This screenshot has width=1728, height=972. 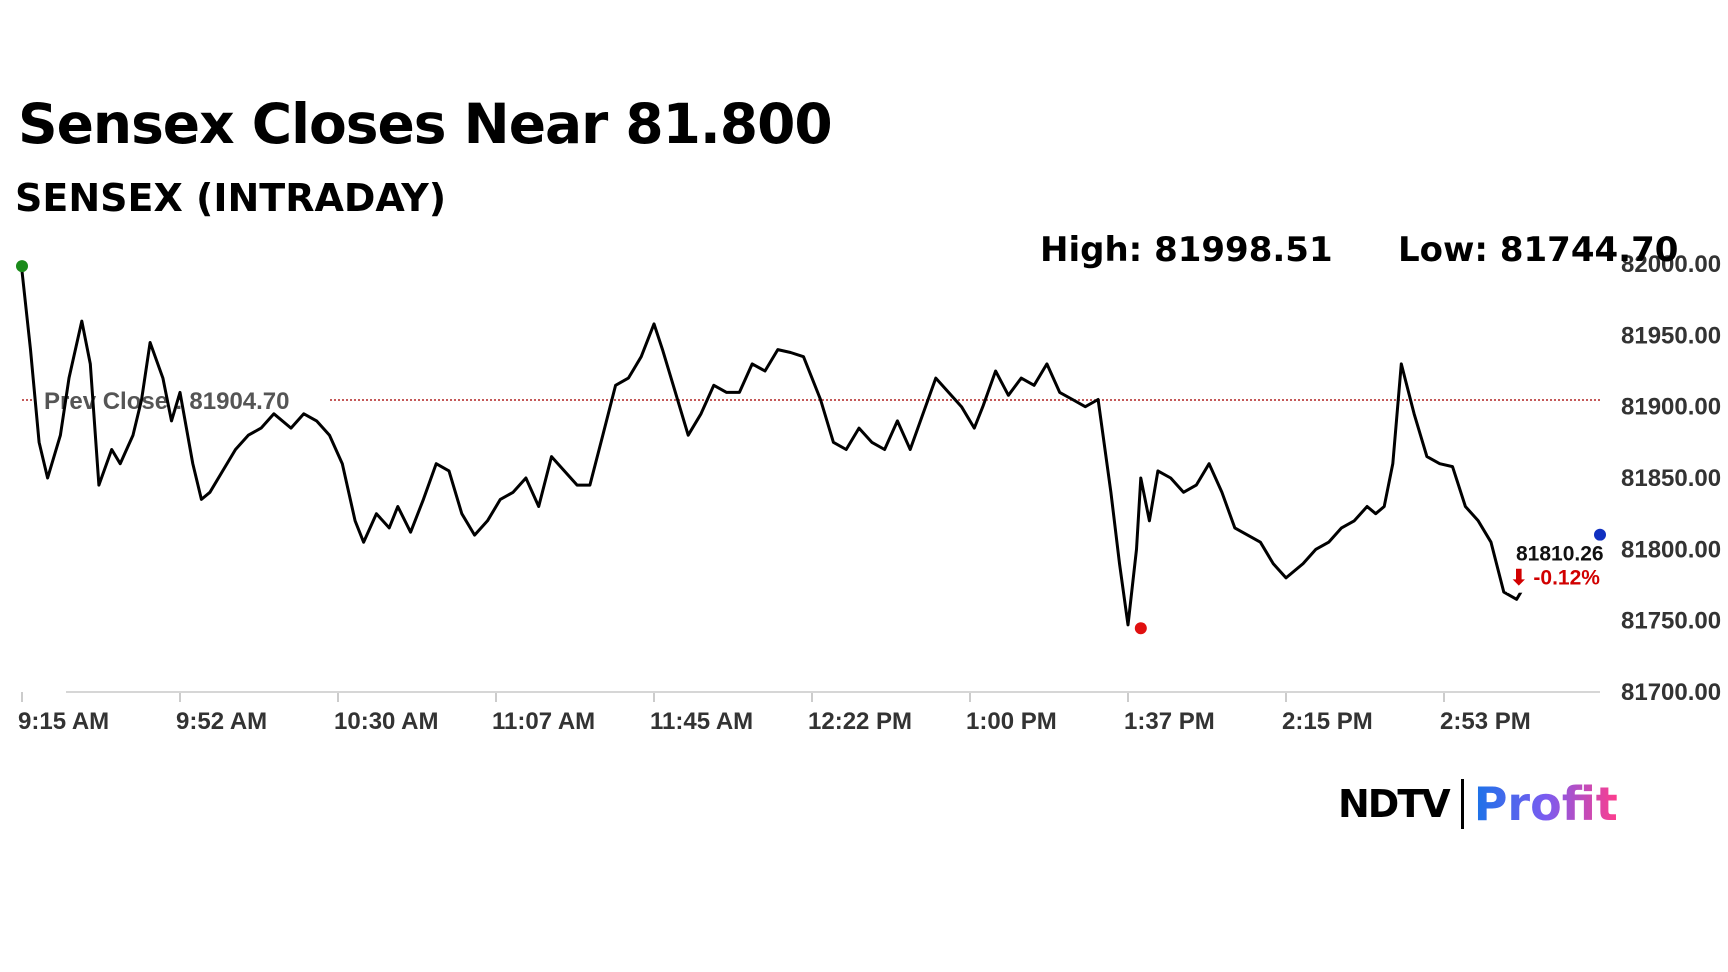 What do you see at coordinates (1671, 407) in the screenshot?
I see `y-tick-label: 81900.00` at bounding box center [1671, 407].